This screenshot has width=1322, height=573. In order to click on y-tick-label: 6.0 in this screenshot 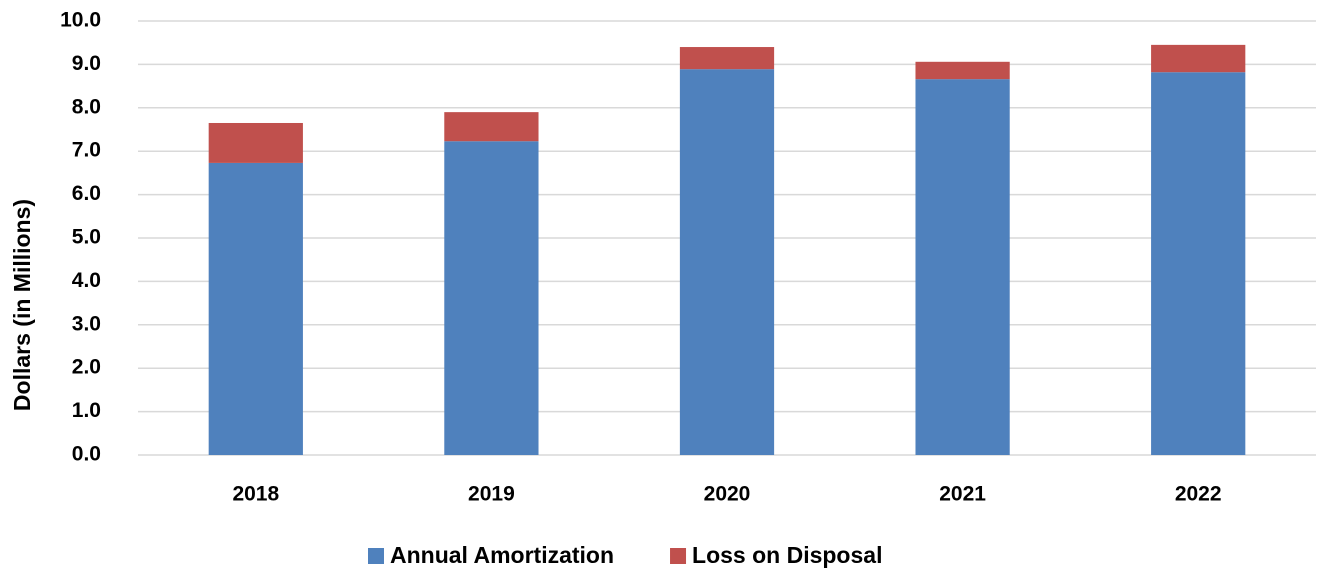, I will do `click(86, 193)`.